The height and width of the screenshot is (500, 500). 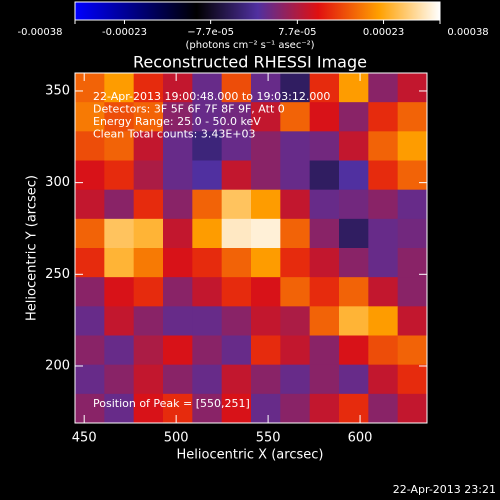 I want to click on colorbar-tick-label: −7.7e-05, so click(x=210, y=32).